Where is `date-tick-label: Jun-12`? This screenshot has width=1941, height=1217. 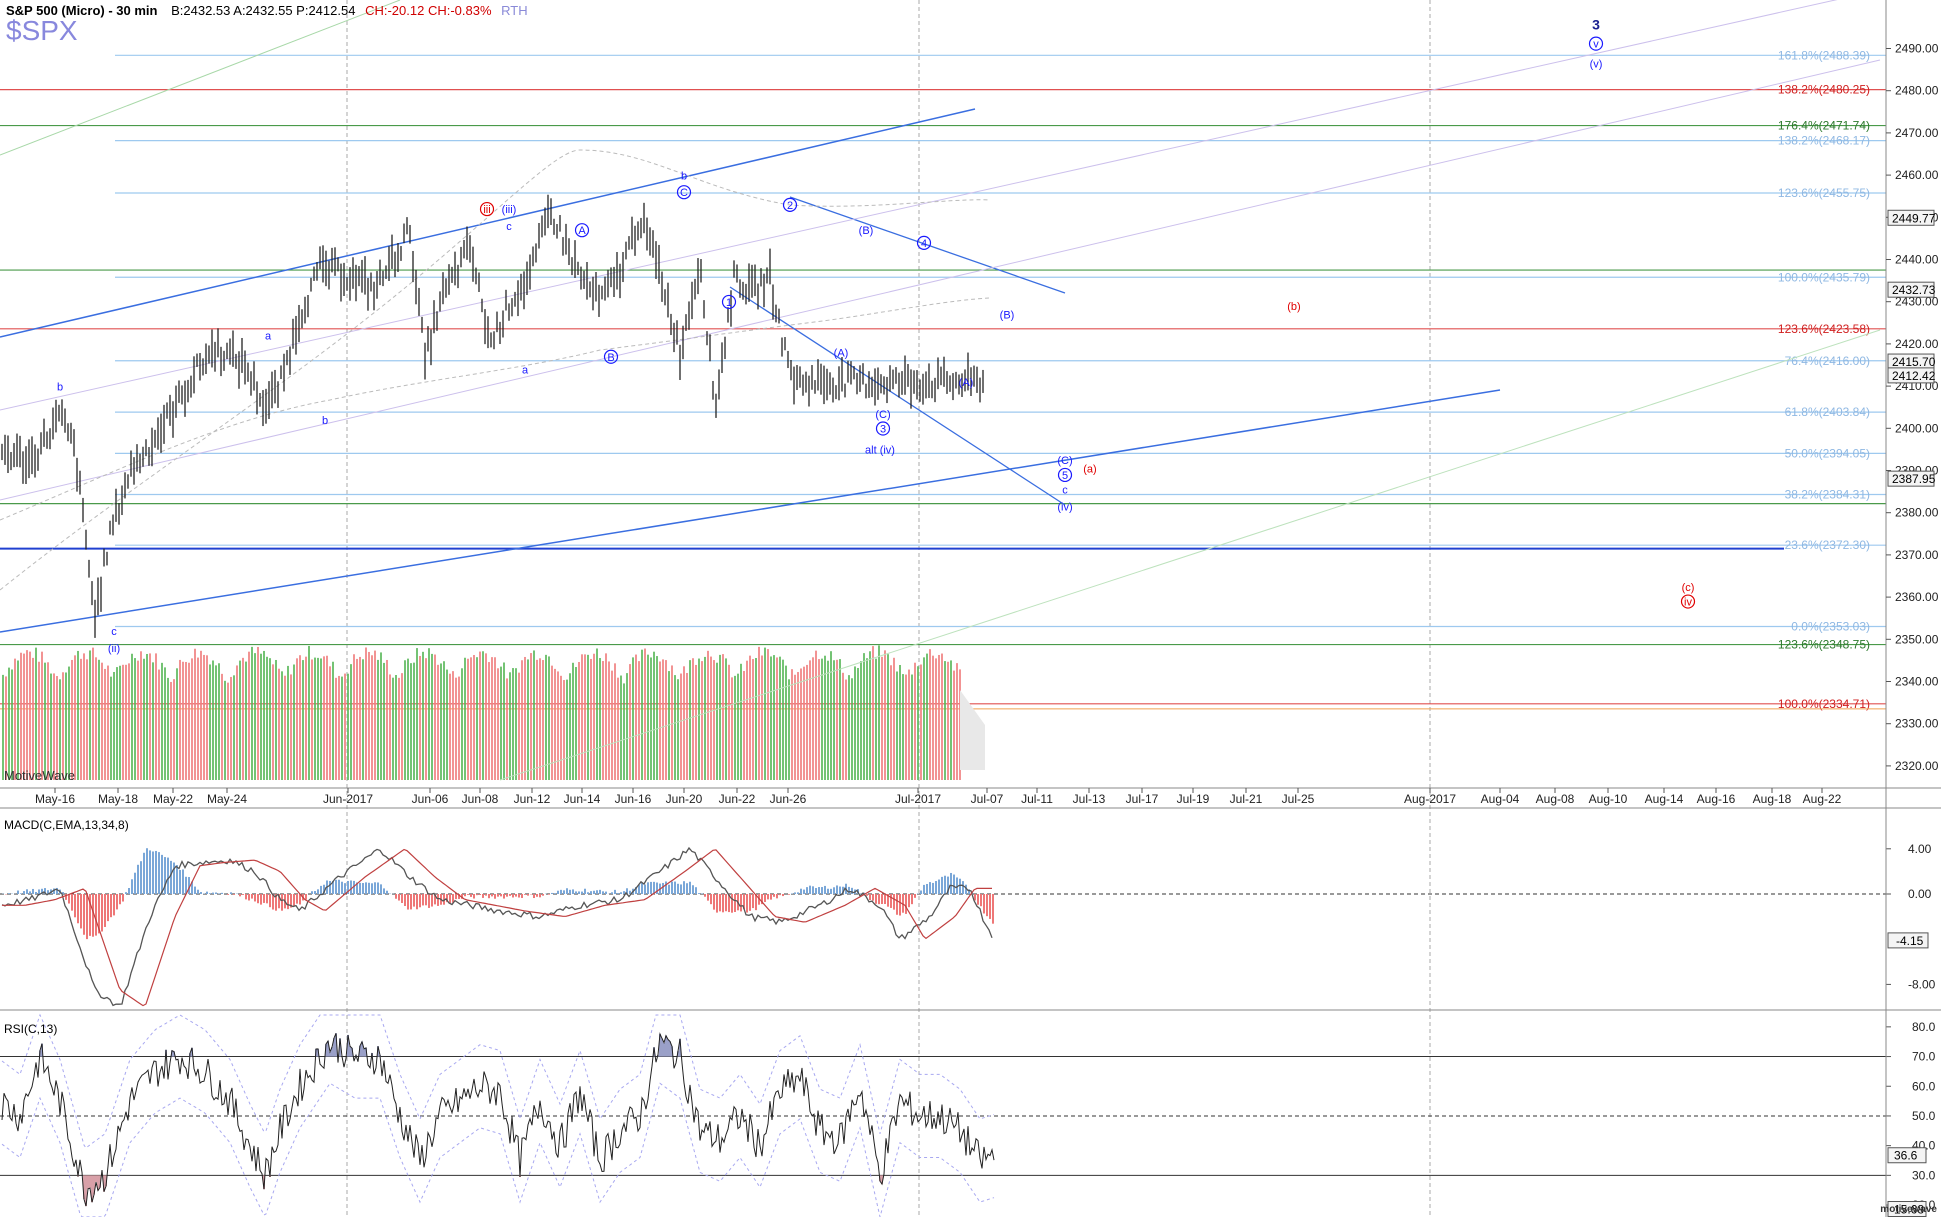
date-tick-label: Jun-12 is located at coordinates (532, 799).